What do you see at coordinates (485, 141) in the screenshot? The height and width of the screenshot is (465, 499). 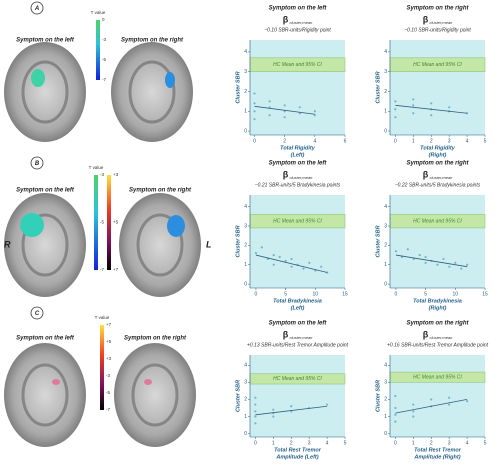 I see `x-tick-label: 5` at bounding box center [485, 141].